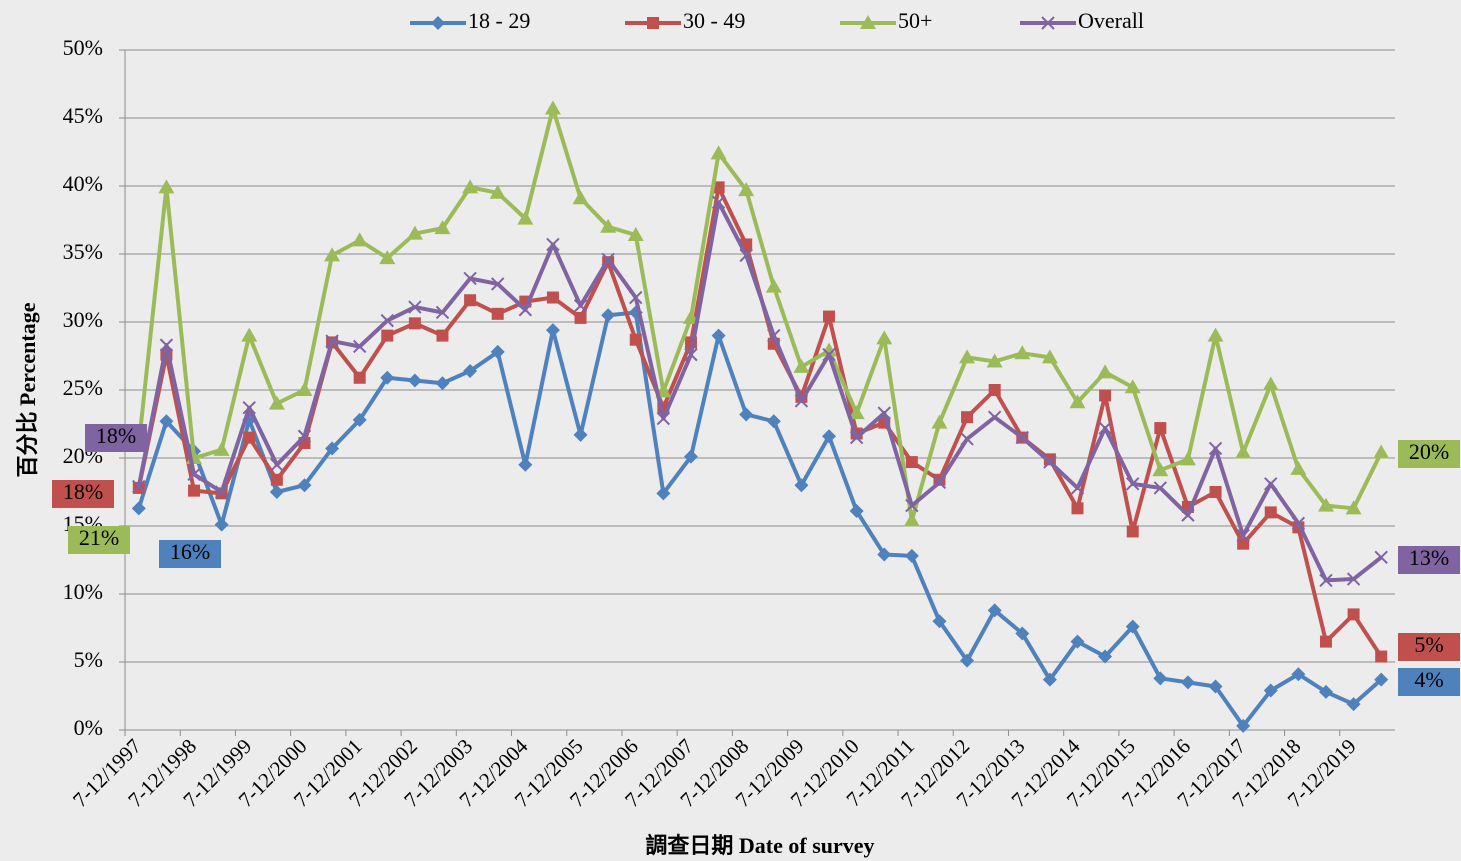 Image resolution: width=1461 pixels, height=861 pixels. I want to click on y-tick-label: 5%, so click(88, 659).